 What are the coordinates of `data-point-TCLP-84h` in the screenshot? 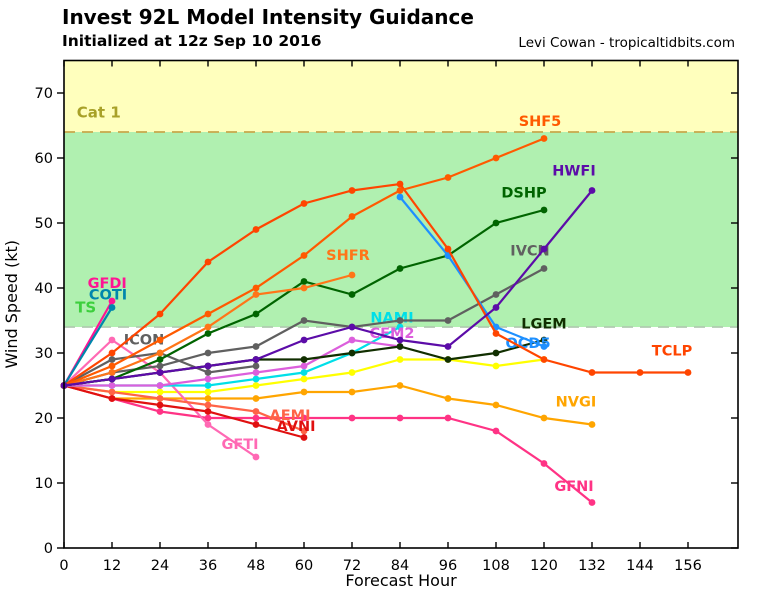 It's located at (400, 184).